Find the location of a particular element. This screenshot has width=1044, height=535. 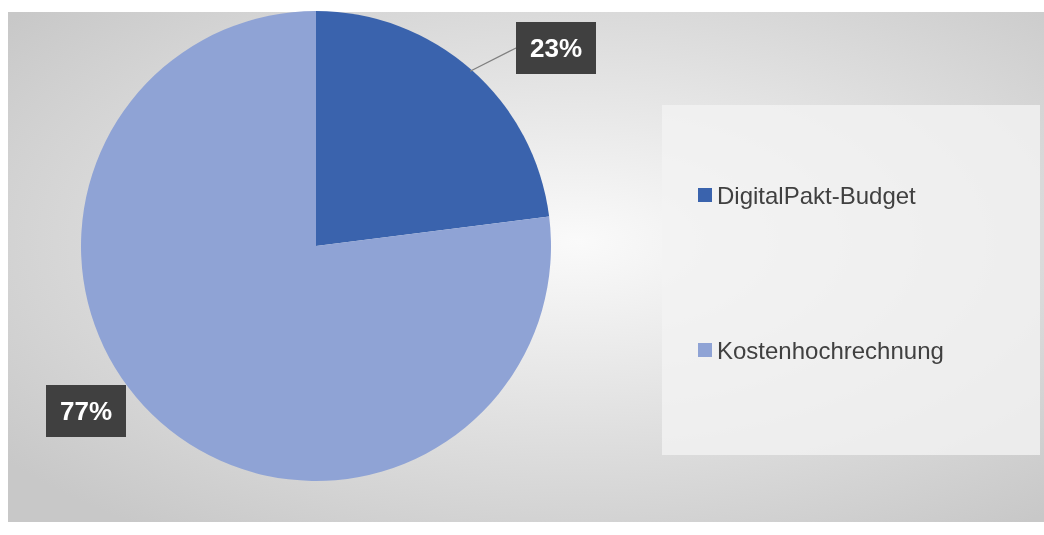

data-label: 23% is located at coordinates (556, 48).